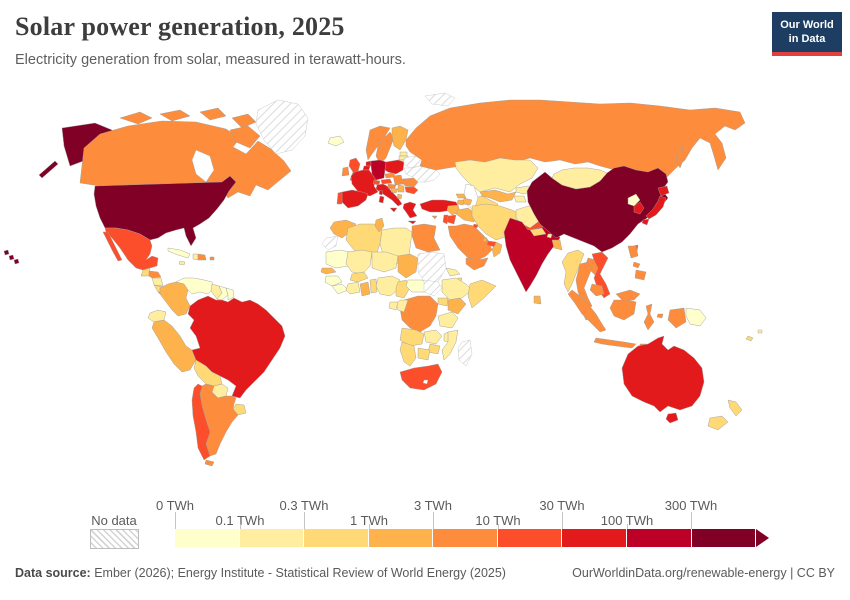 This screenshot has height=600, width=850. What do you see at coordinates (328, 271) in the screenshot?
I see `country-senegal` at bounding box center [328, 271].